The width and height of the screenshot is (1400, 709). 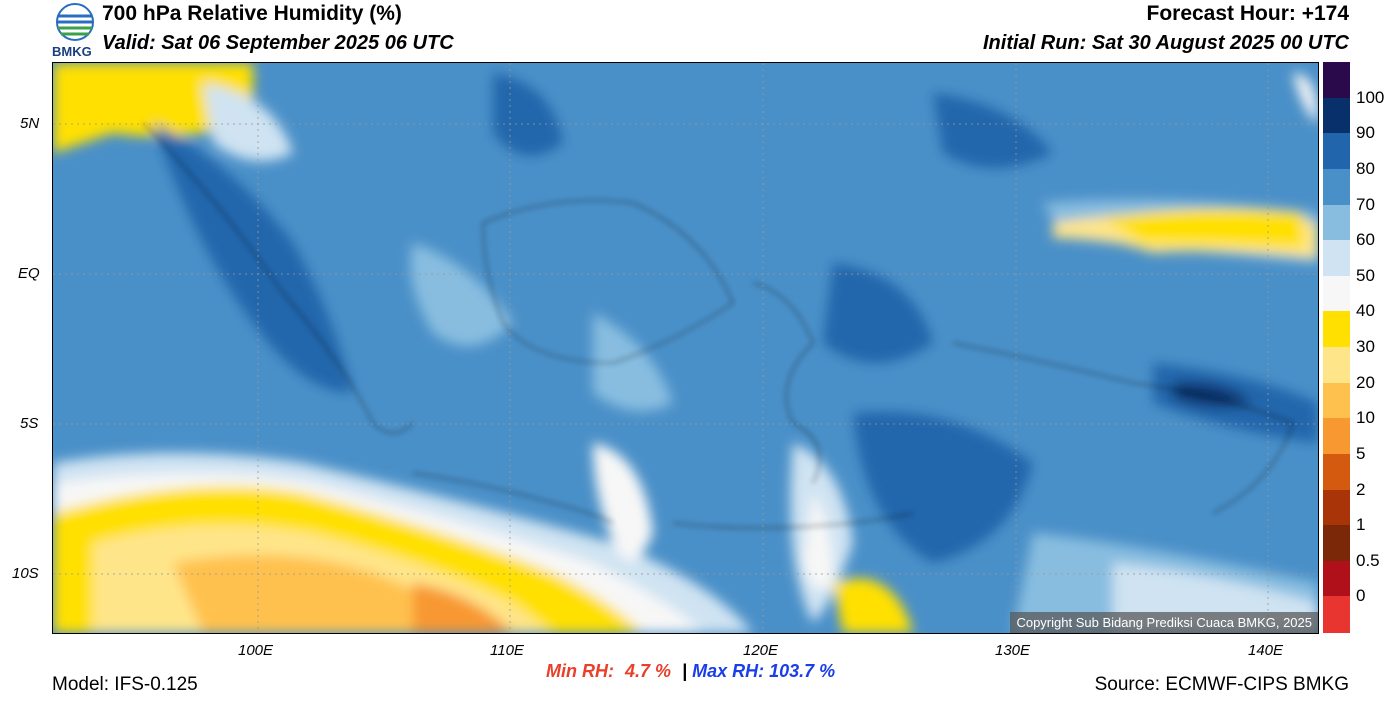 I want to click on lat-label-5s: 5S, so click(x=29, y=423).